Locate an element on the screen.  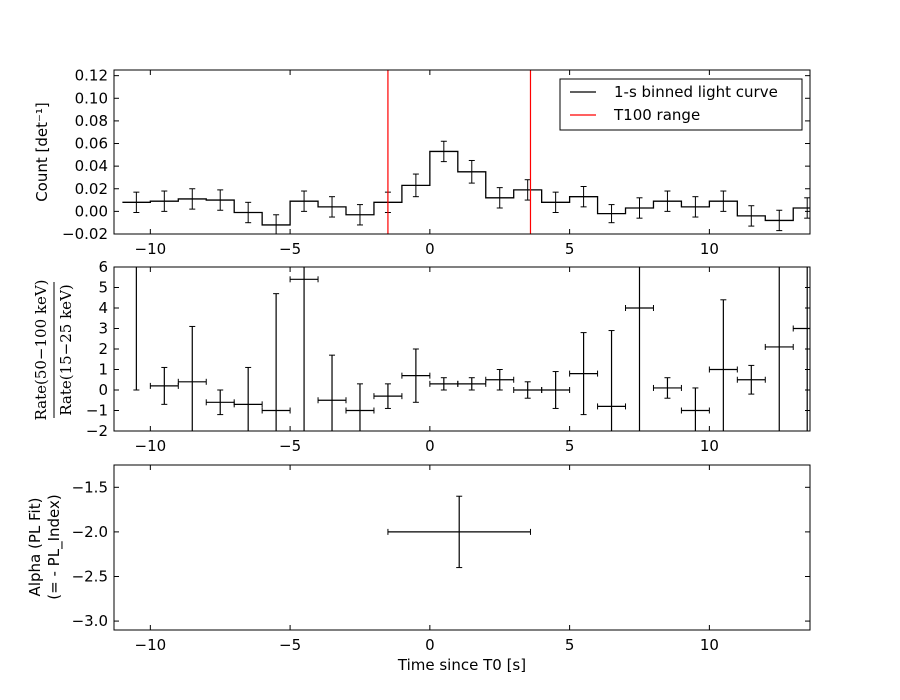
y-tick-label: 3 is located at coordinates (103, 329).